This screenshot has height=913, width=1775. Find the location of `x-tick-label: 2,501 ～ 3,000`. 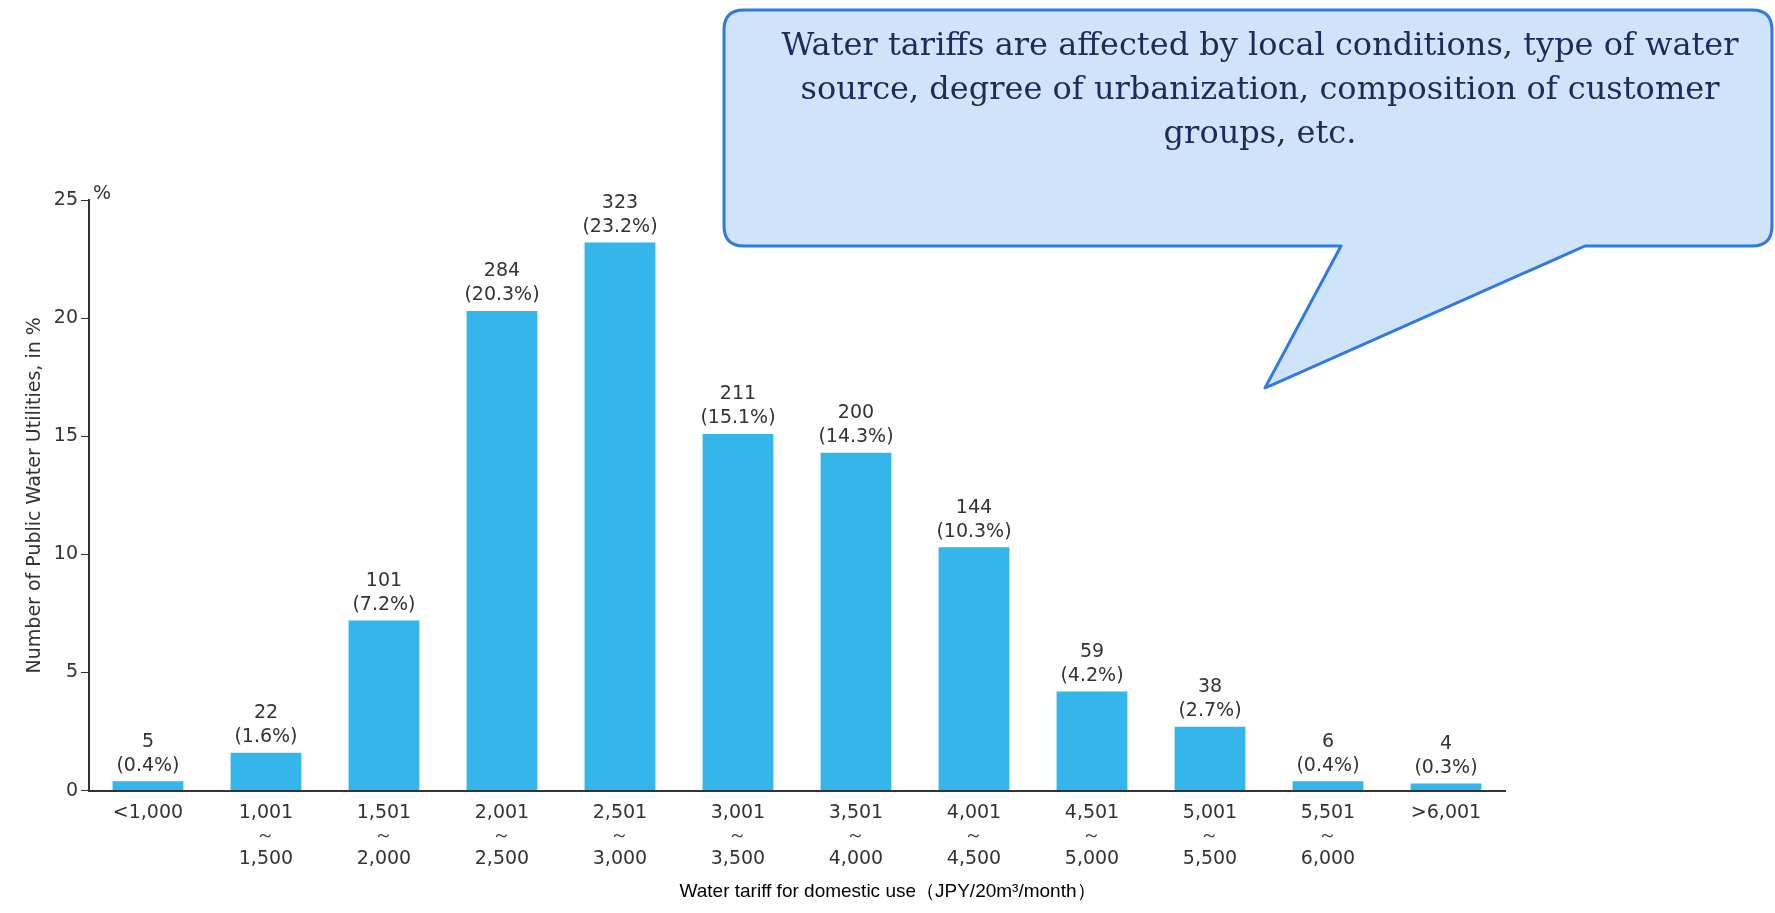

x-tick-label: 2,501 ～ 3,000 is located at coordinates (620, 833).